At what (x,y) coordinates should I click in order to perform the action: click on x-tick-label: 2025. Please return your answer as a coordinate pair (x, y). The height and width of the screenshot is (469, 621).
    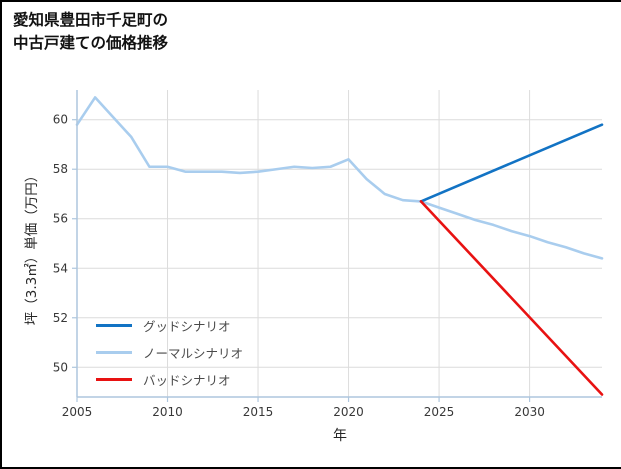
    Looking at the image, I should click on (439, 412).